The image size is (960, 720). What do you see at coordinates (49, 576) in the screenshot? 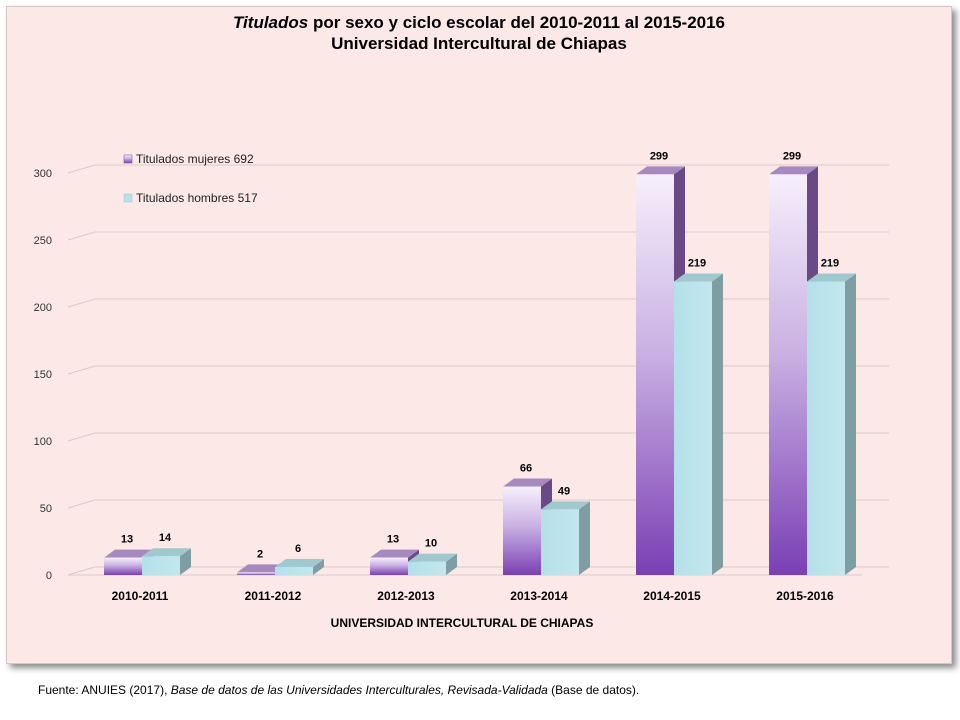
I see `y-tick-label: 0` at bounding box center [49, 576].